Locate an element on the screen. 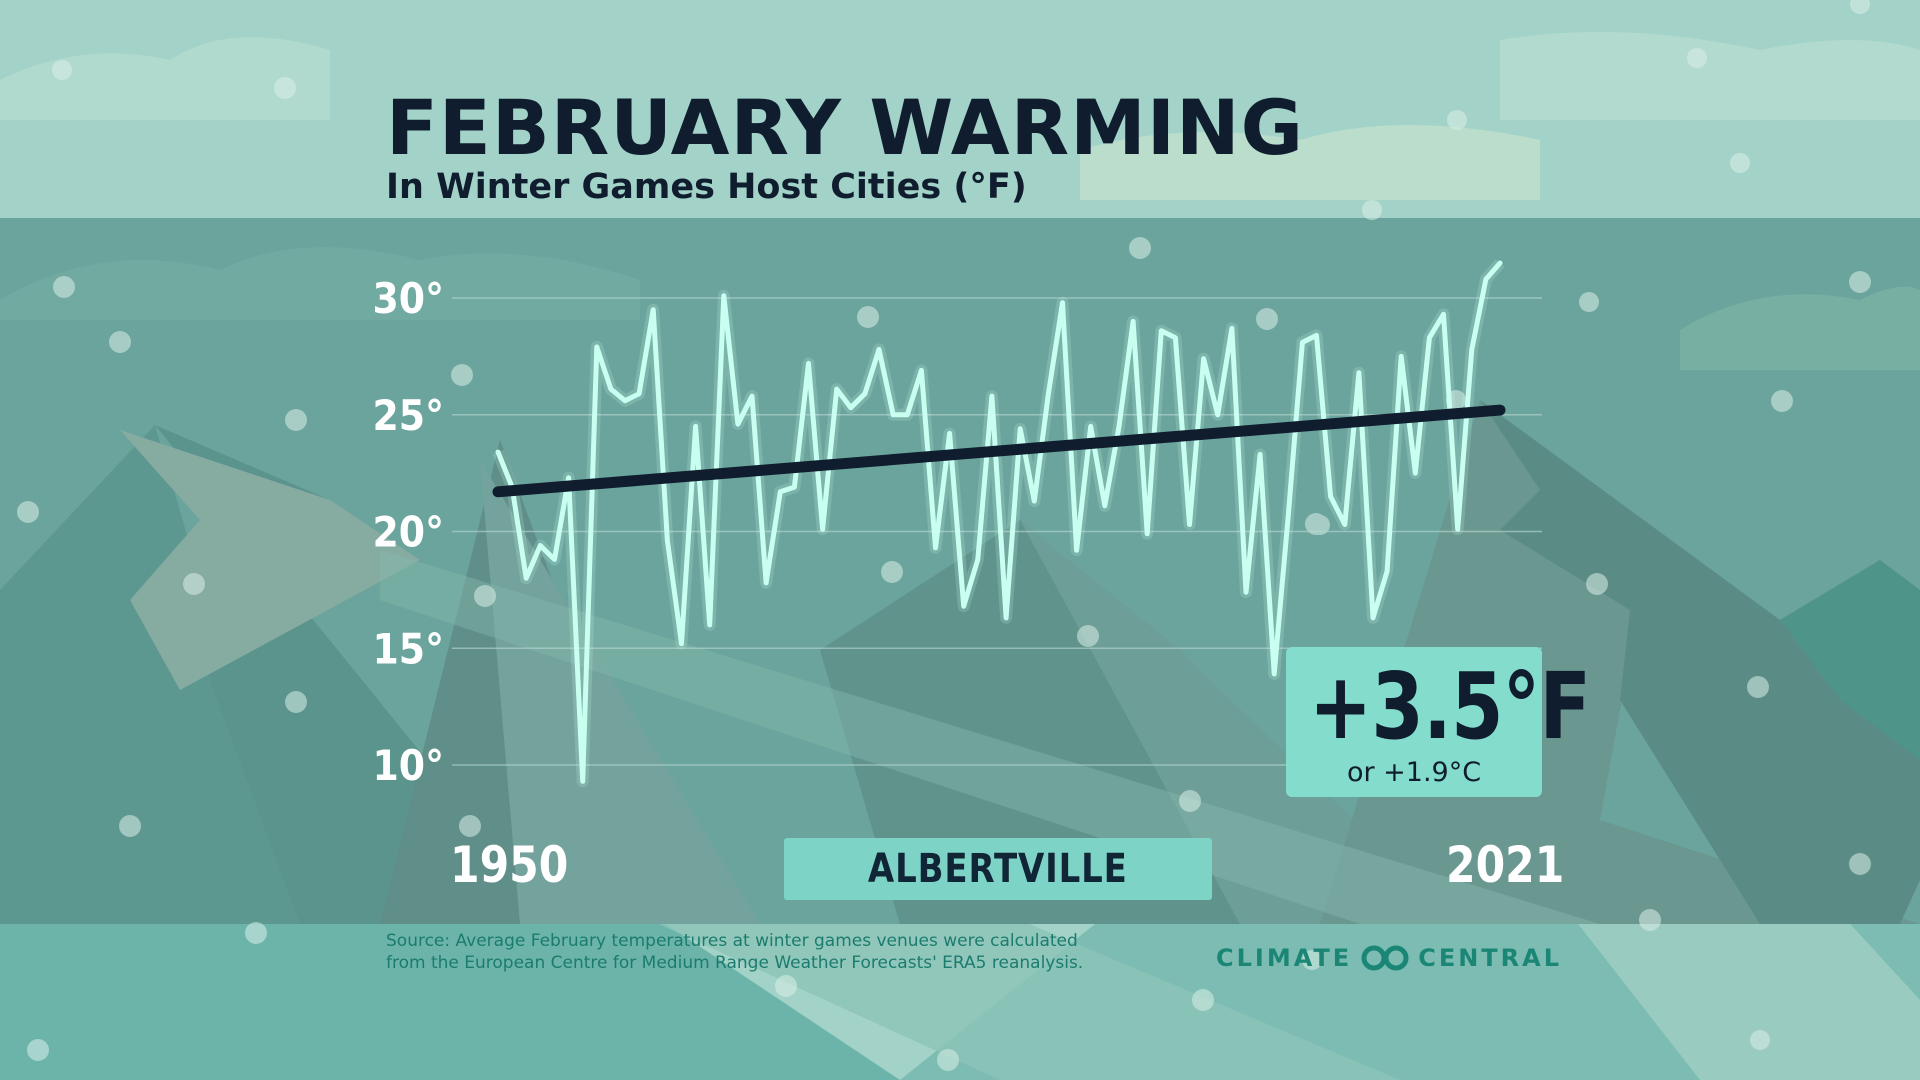 Image resolution: width=1920 pixels, height=1080 pixels. city-label: ALBERTVILLE is located at coordinates (998, 869).